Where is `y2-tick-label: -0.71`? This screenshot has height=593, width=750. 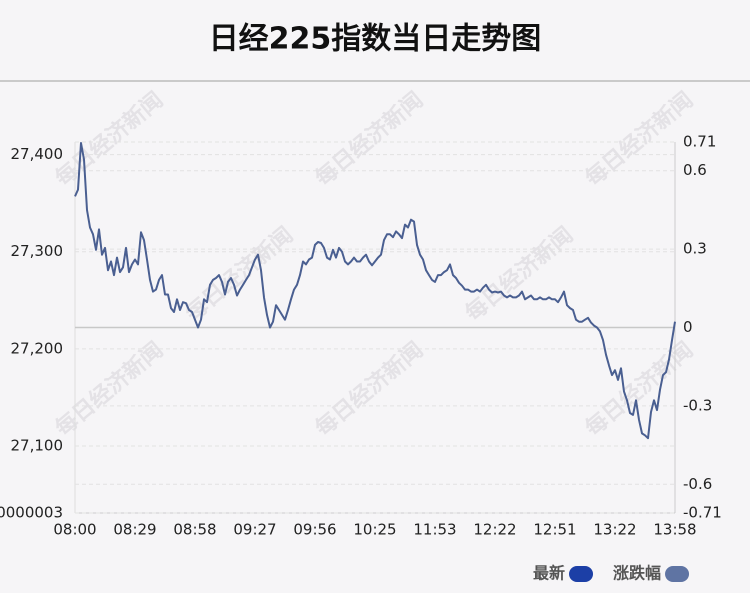 y2-tick-label: -0.71 is located at coordinates (702, 513).